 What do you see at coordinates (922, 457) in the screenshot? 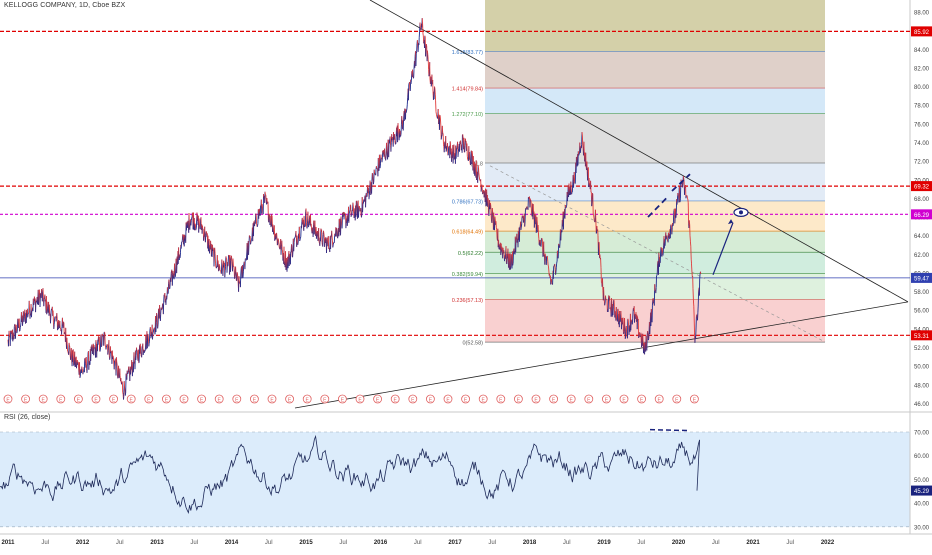
I see `rsi-tick-label: 60.00` at bounding box center [922, 457].